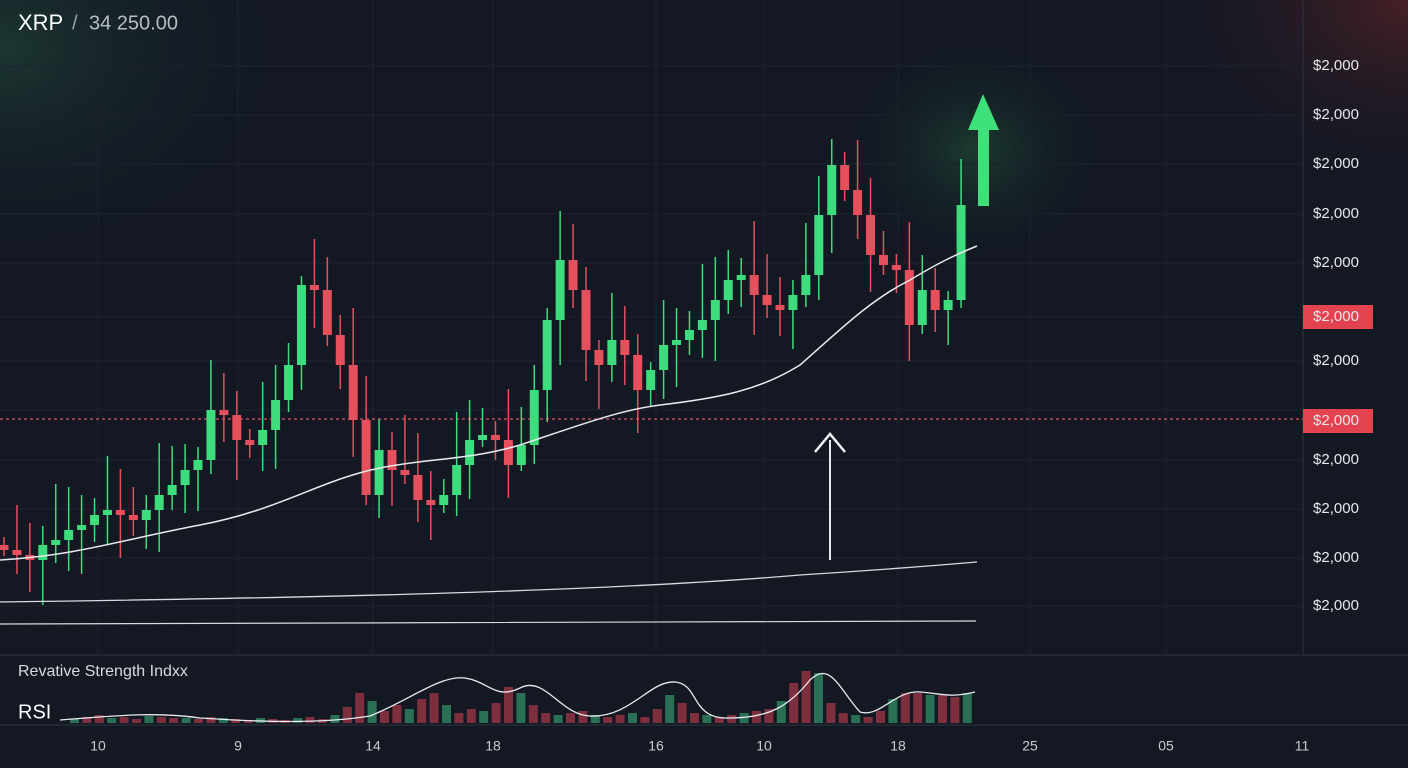 The width and height of the screenshot is (1408, 768). I want to click on time-label: 18, so click(493, 746).